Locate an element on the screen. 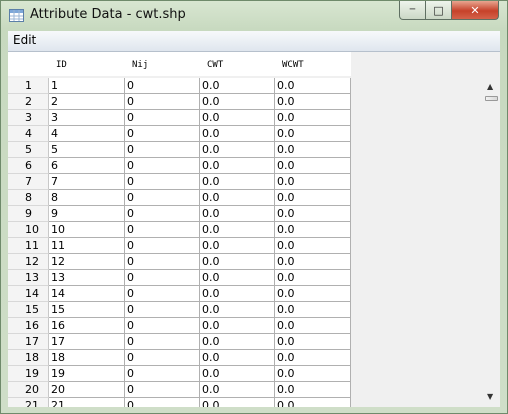  table-row: 16 16 0 0.0 0.0 is located at coordinates (179, 326).